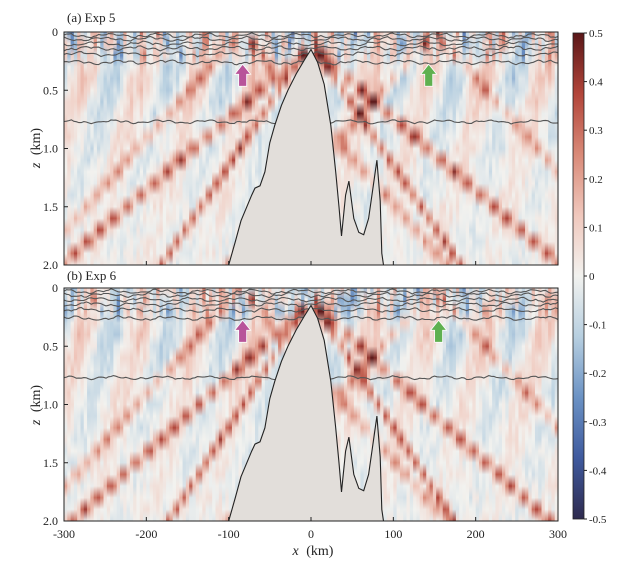 The width and height of the screenshot is (638, 561). What do you see at coordinates (229, 534) in the screenshot?
I see `x-tick-label: -100` at bounding box center [229, 534].